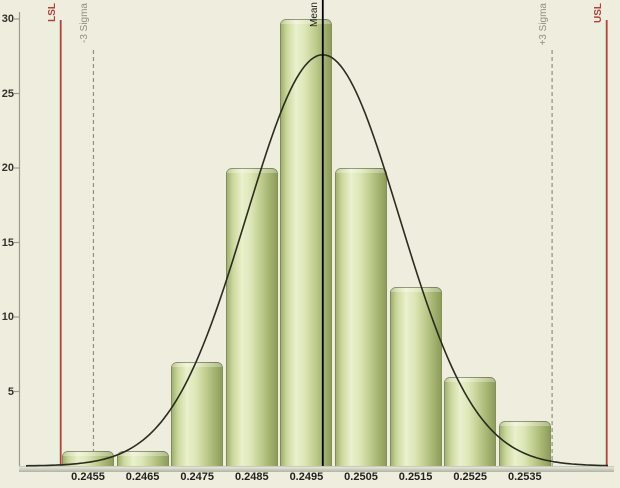  Describe the element at coordinates (415, 477) in the screenshot. I see `x-tick-label: 0.2515` at that location.